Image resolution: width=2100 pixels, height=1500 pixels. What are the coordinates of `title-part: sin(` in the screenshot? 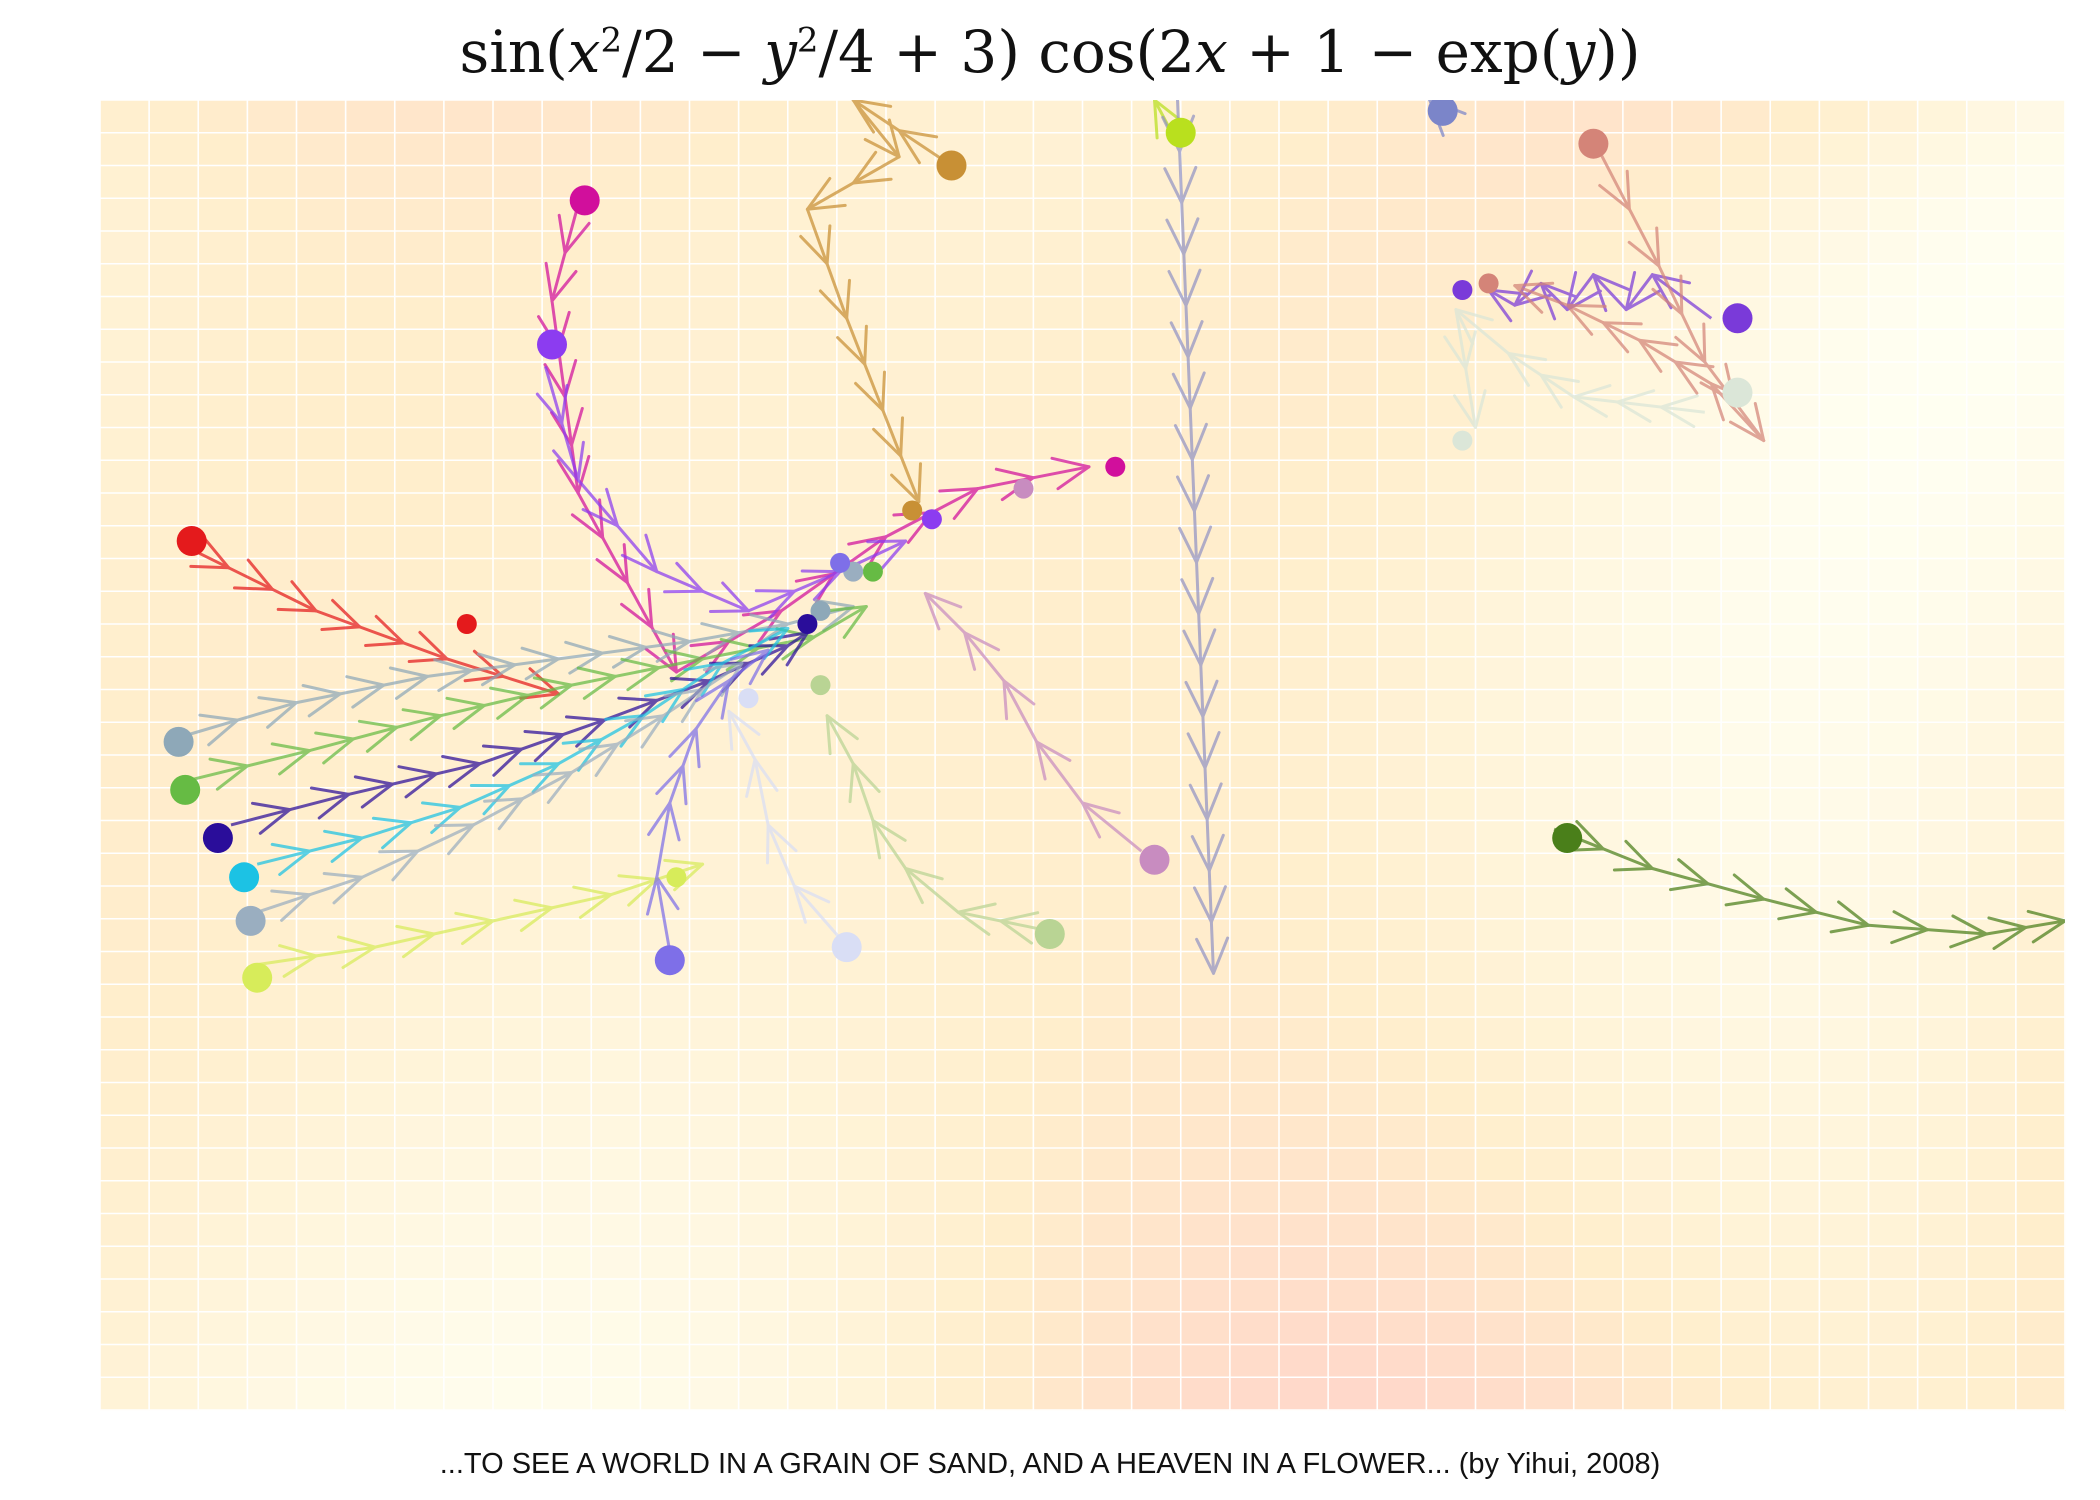 It's located at (513, 52).